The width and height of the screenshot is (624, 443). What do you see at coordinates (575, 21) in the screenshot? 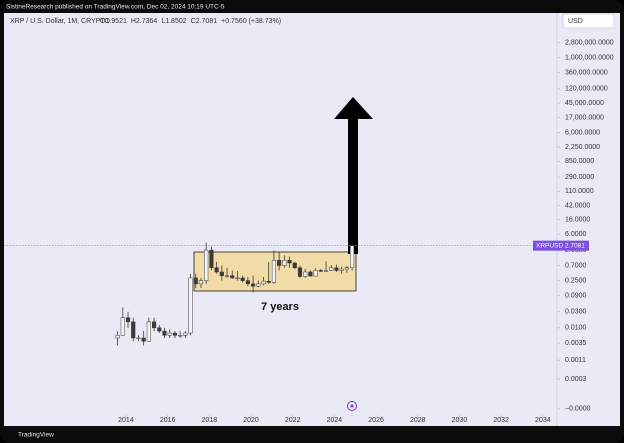
I see `currency: USD` at bounding box center [575, 21].